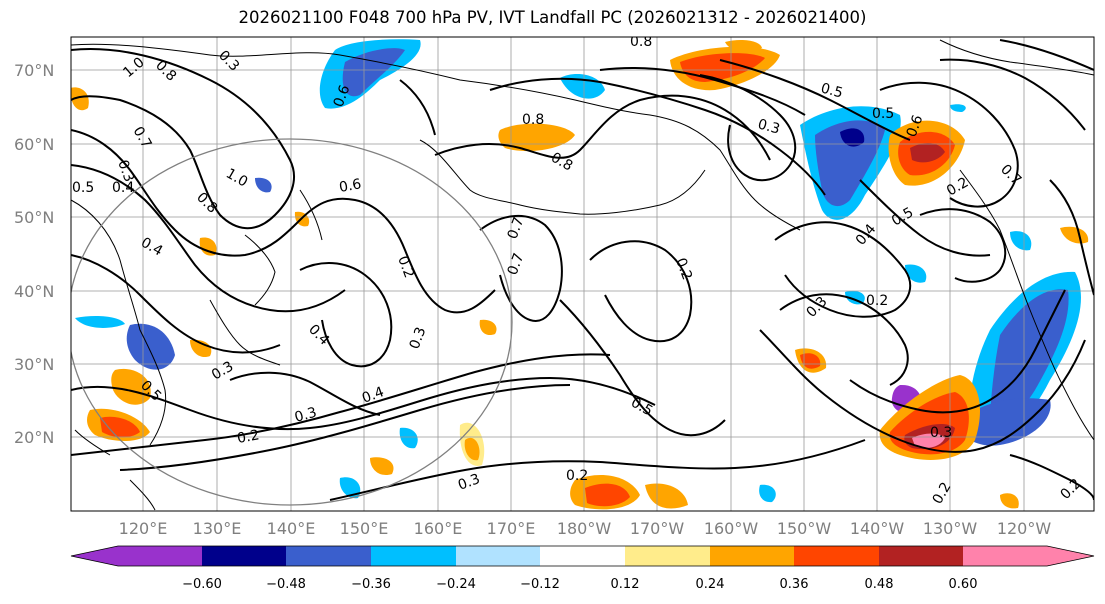 The height and width of the screenshot is (604, 1105). What do you see at coordinates (1024, 528) in the screenshot?
I see `lon-label: 120°W` at bounding box center [1024, 528].